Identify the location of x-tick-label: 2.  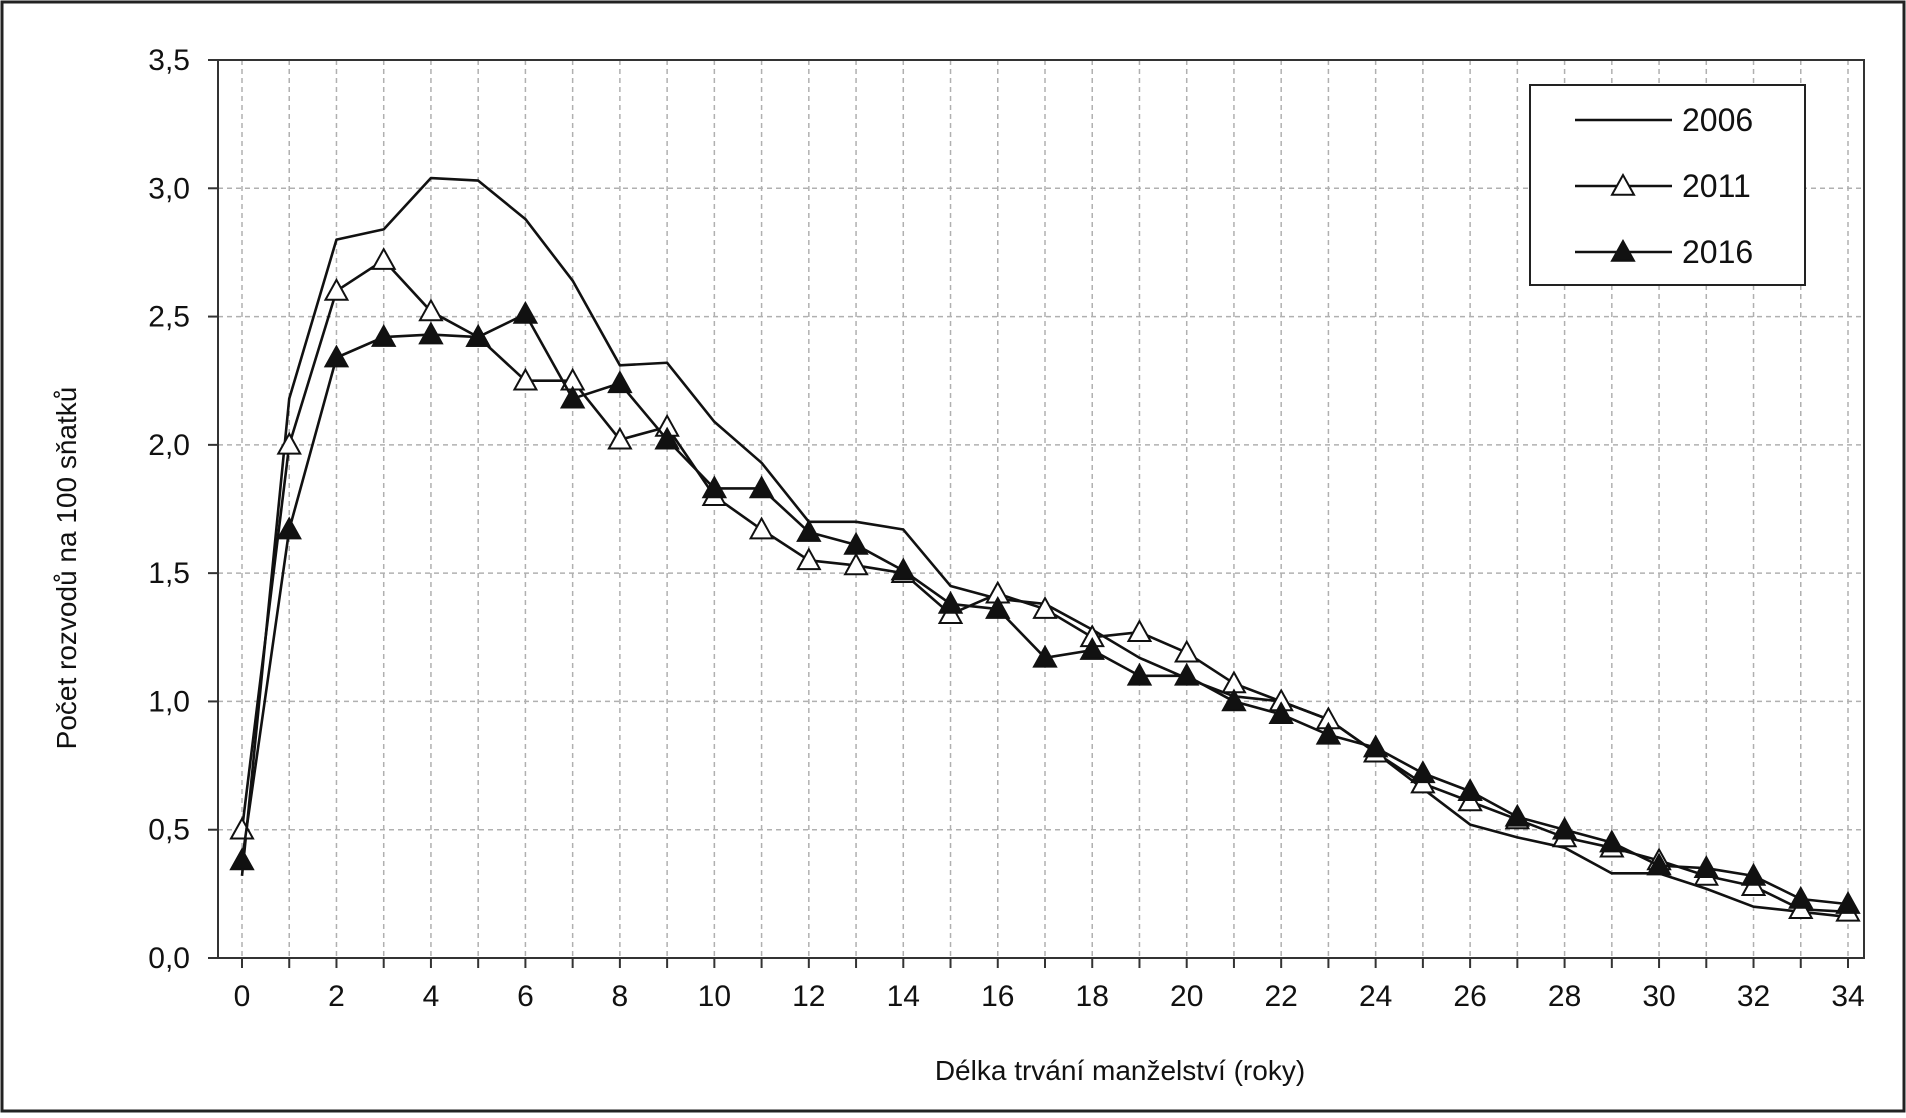
(336, 996).